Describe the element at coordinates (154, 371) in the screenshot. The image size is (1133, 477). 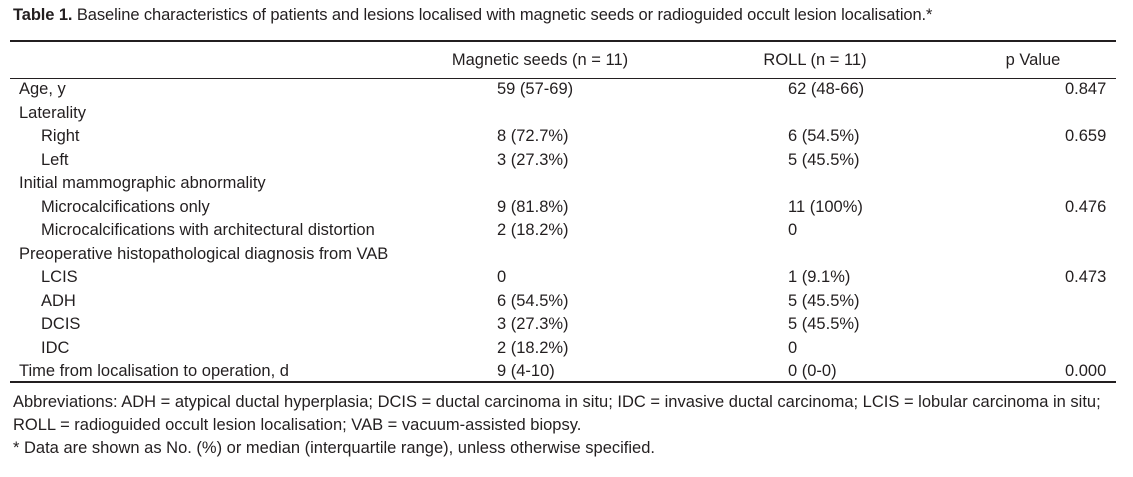
I see `row-label: Time from localisation to operation, d` at that location.